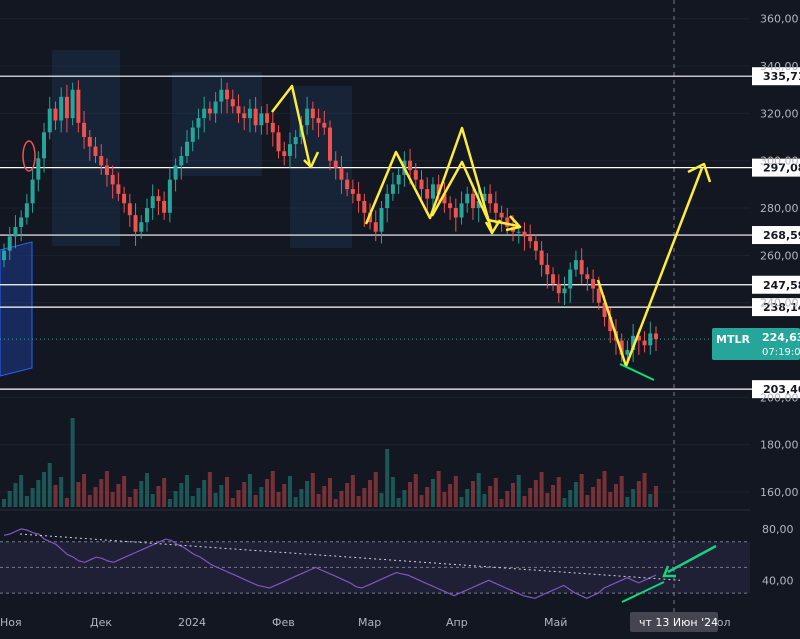  What do you see at coordinates (781, 76) in the screenshot?
I see `level-label: 335,71` at bounding box center [781, 76].